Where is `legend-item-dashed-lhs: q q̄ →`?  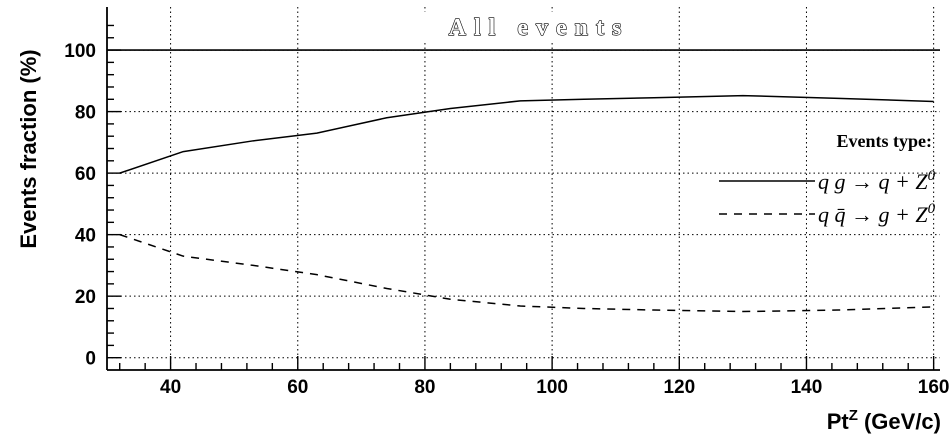 legend-item-dashed-lhs: q q̄ → is located at coordinates (848, 214).